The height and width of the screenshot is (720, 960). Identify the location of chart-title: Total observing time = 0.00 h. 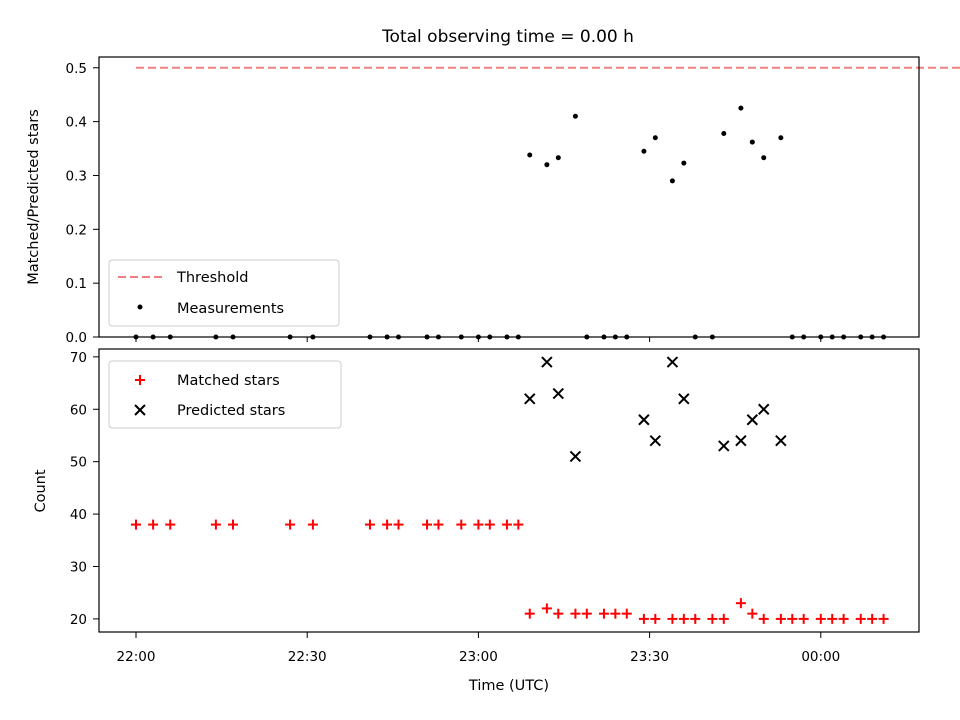
(507, 37).